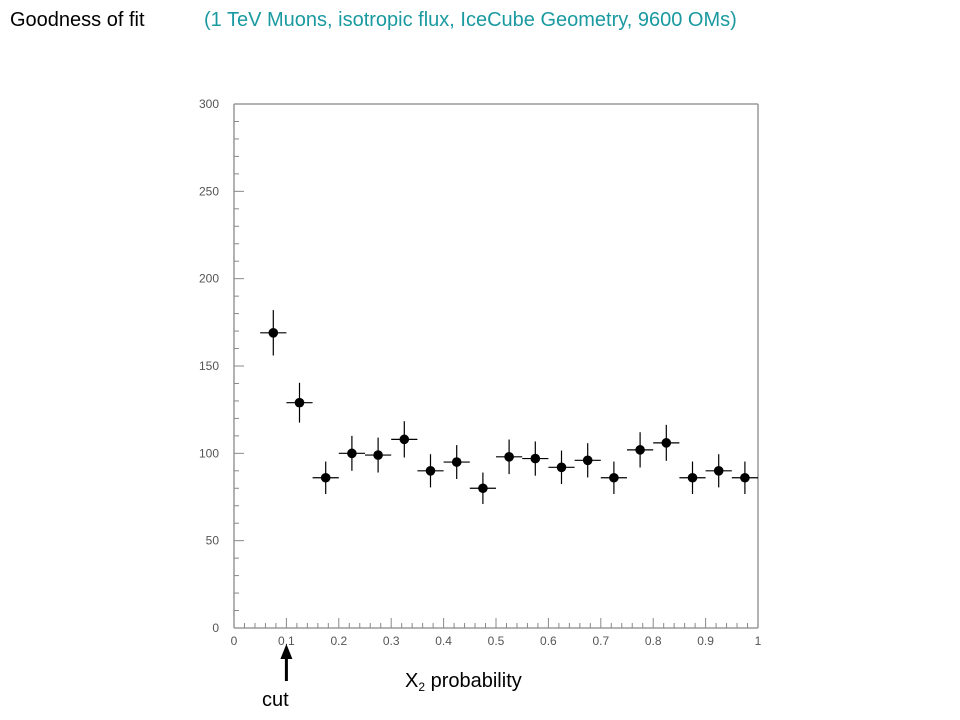  I want to click on y-tick-label: 150, so click(209, 366).